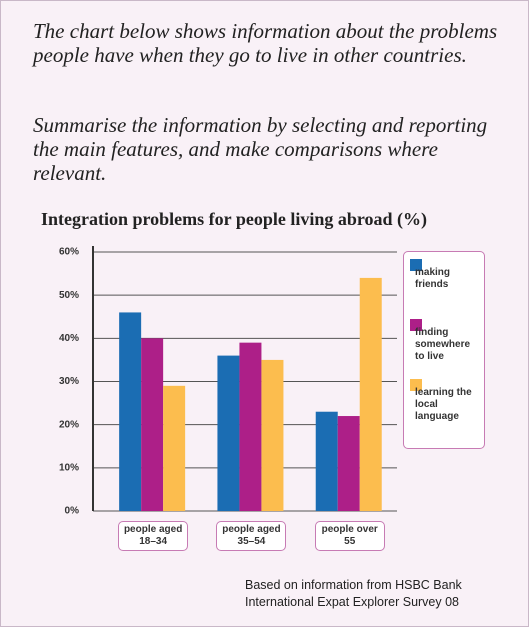 The image size is (529, 627). Describe the element at coordinates (69, 295) in the screenshot. I see `y-tick-label: 50%` at that location.